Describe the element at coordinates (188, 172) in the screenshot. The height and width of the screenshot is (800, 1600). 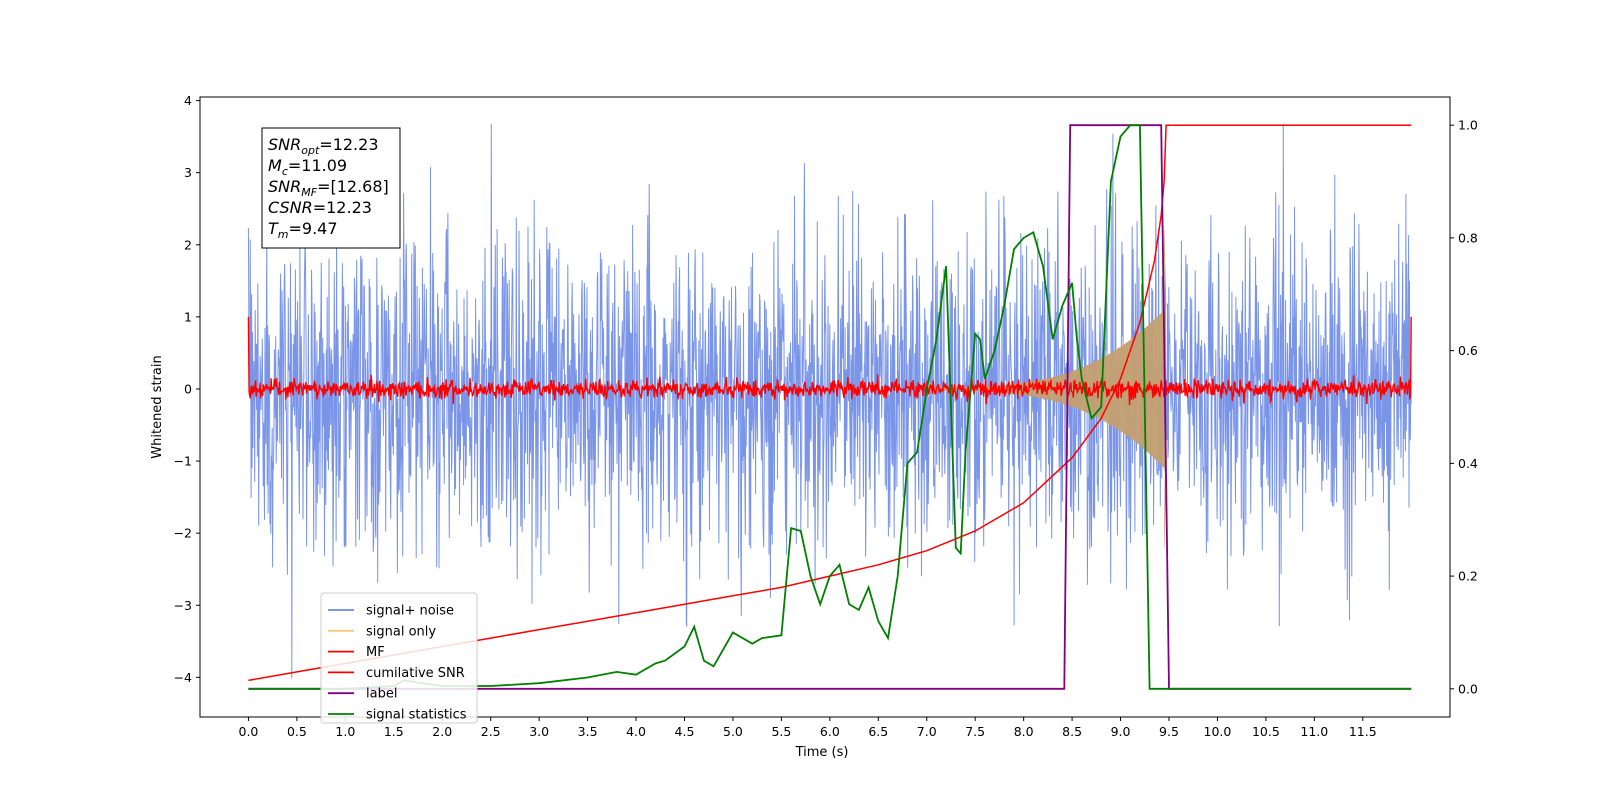
I see `y-left-tick-label: 3` at that location.